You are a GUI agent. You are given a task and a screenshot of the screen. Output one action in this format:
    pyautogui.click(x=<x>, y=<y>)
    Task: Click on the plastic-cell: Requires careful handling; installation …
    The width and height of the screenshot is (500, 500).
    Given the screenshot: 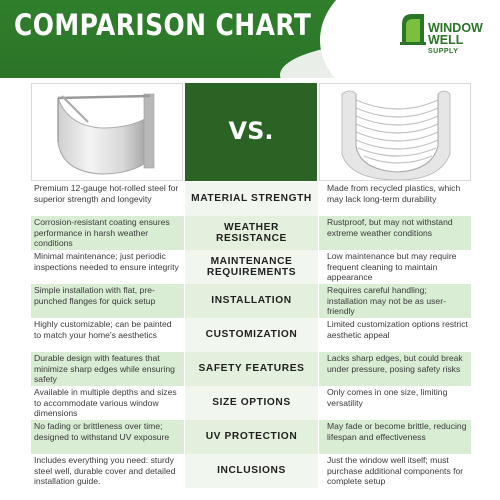 What is the action you would take?
    pyautogui.click(x=395, y=301)
    